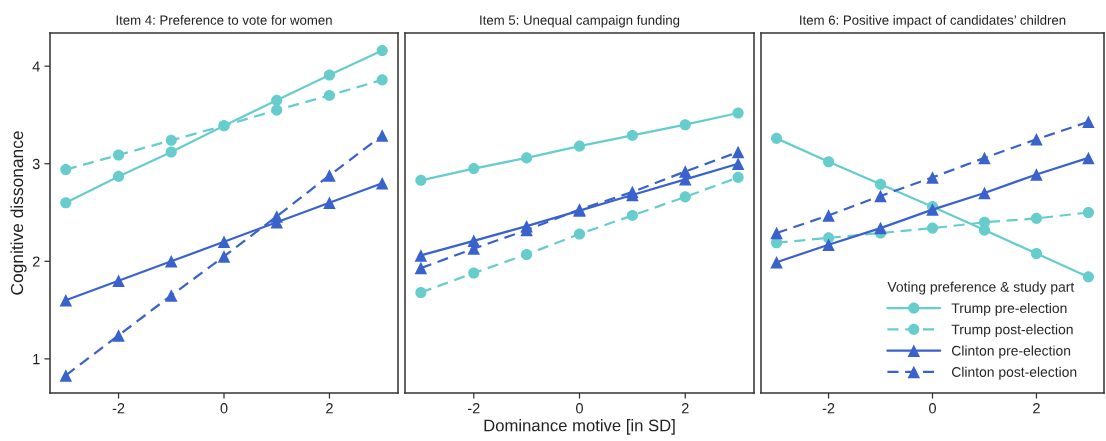 The image size is (1106, 441). Describe the element at coordinates (1012, 331) in the screenshot. I see `legend-label: Trump post-election` at that location.